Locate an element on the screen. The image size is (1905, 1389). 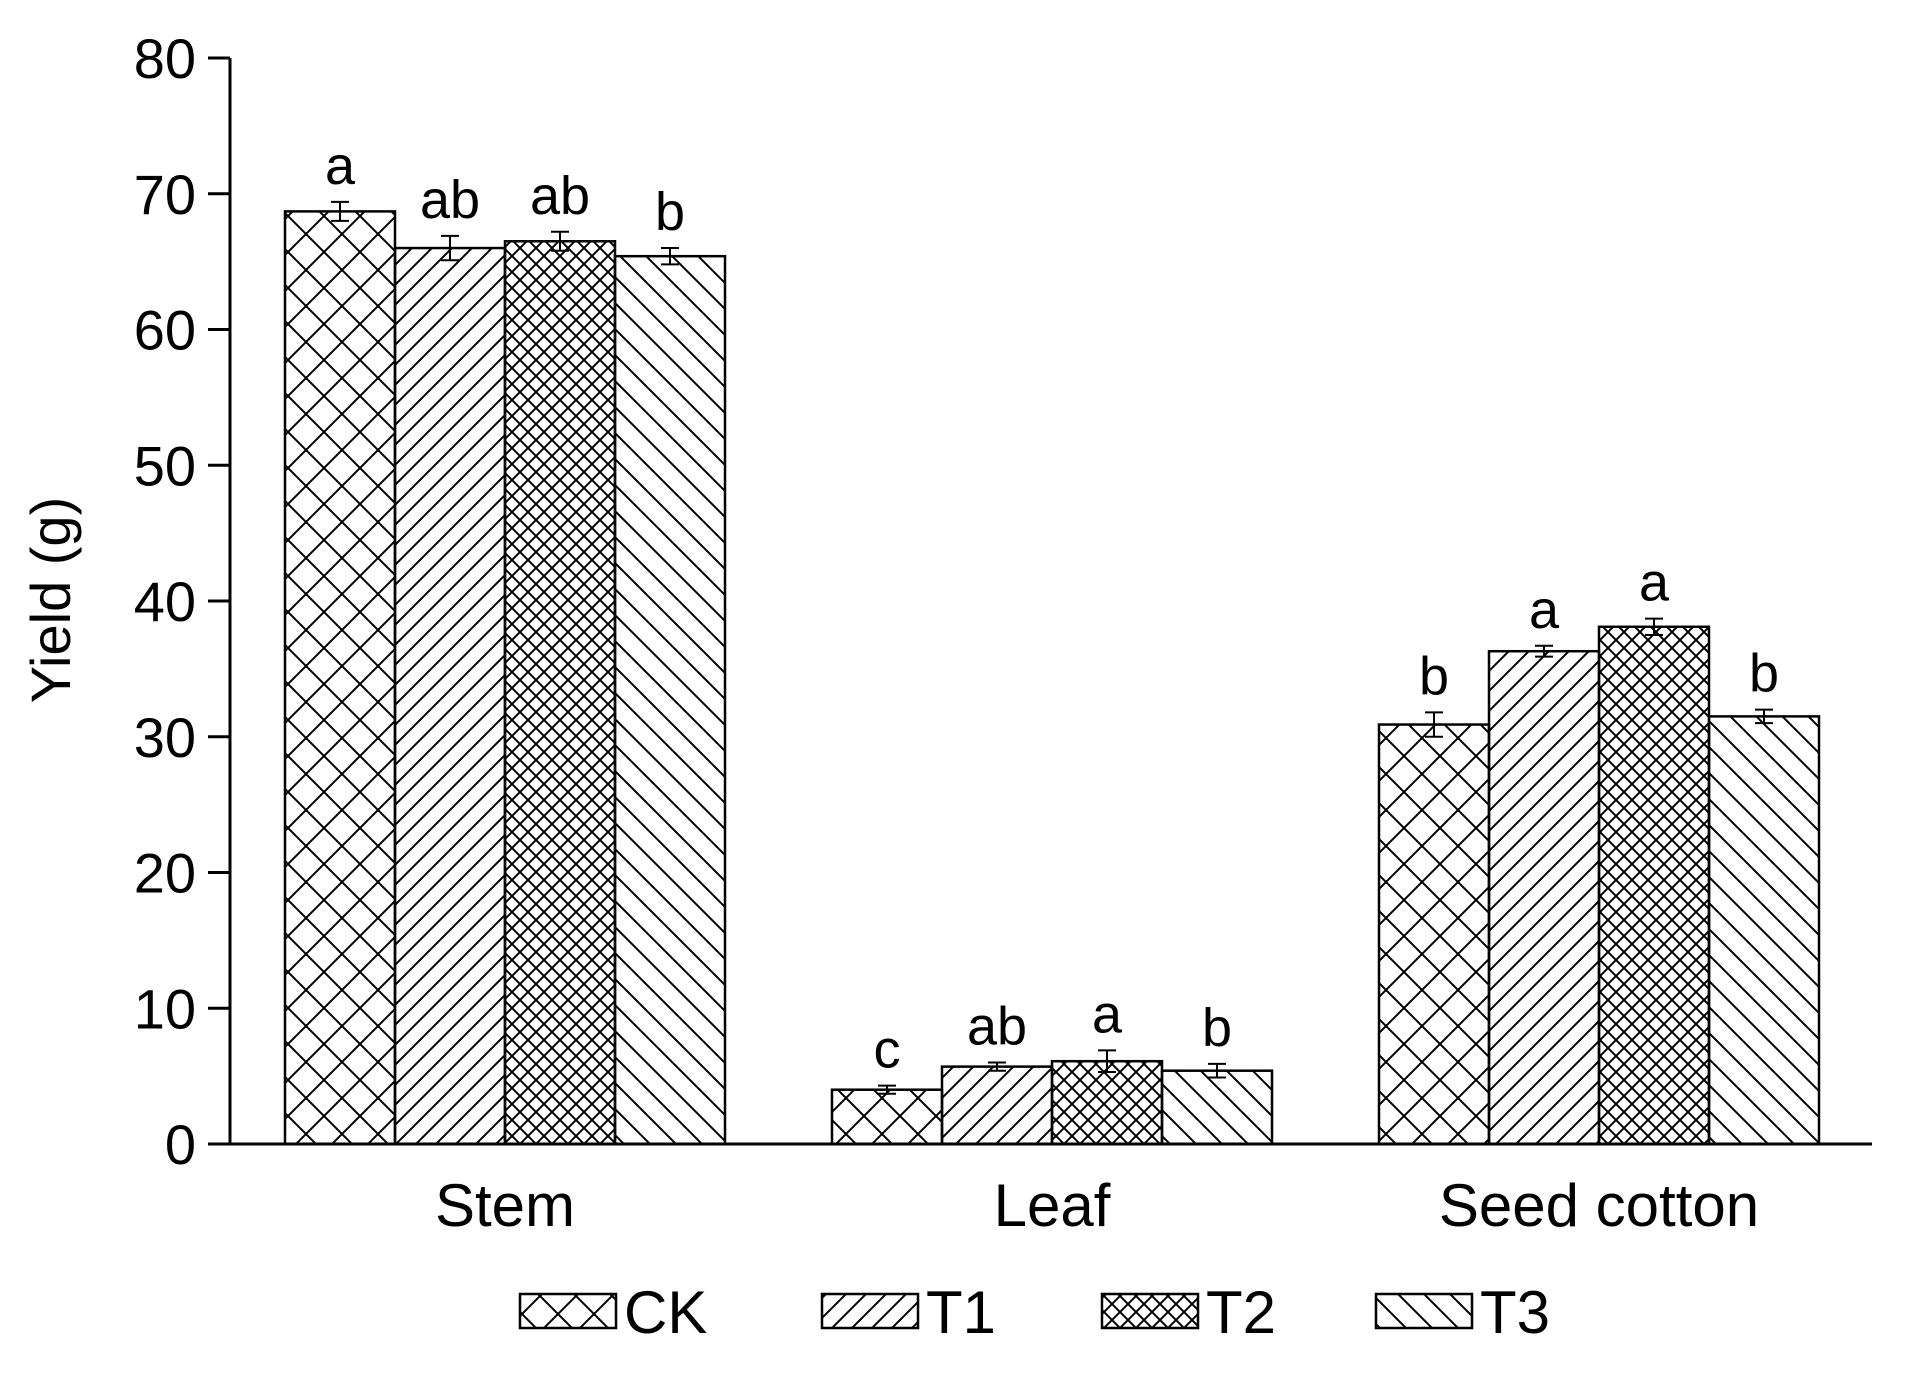
bar-ck-leaf is located at coordinates (887, 1117).